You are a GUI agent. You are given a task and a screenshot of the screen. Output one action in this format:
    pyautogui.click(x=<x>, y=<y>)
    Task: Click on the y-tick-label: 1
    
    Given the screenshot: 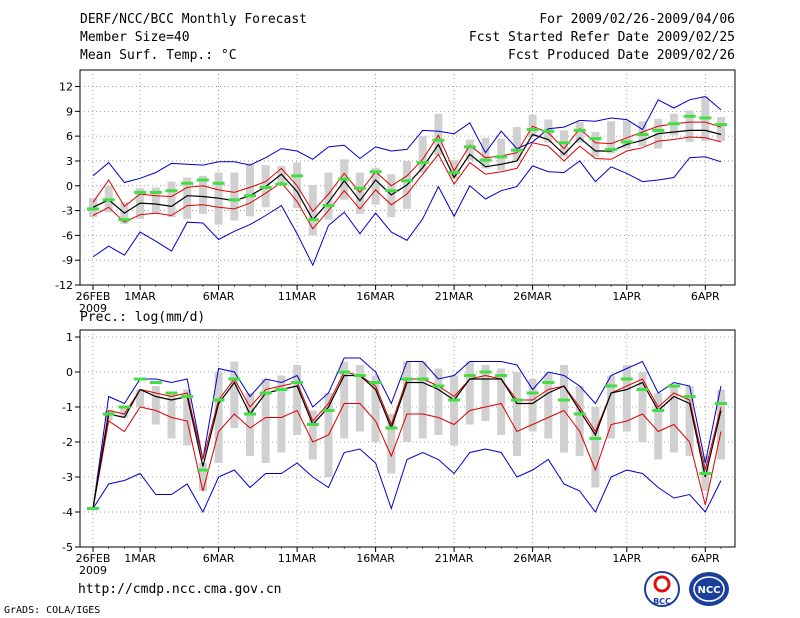 What is the action you would take?
    pyautogui.click(x=69, y=337)
    